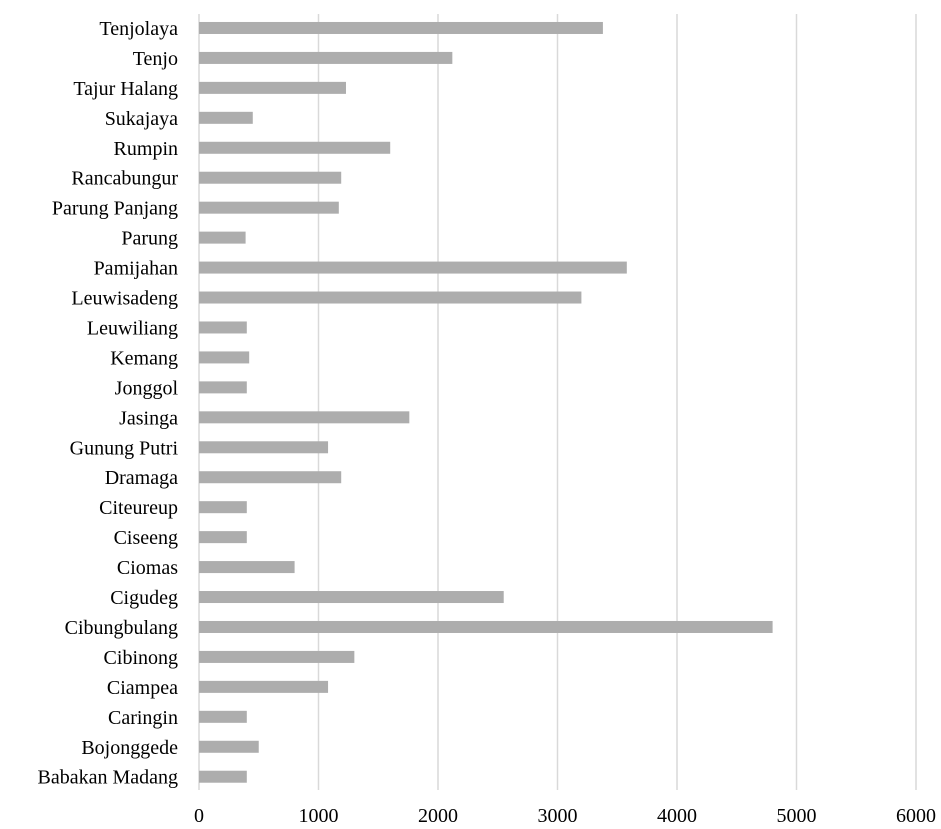 Image resolution: width=941 pixels, height=829 pixels. I want to click on x-tick-labels: 0 1000 2000 3000 4000 5000 6000, so click(565, 816).